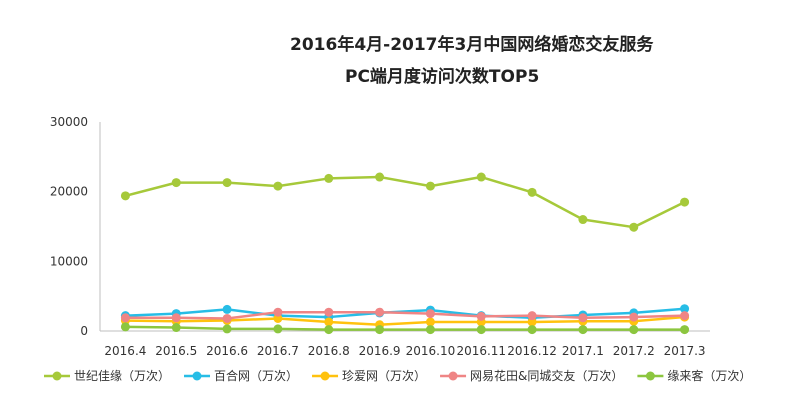  Describe the element at coordinates (546, 375) in the screenshot. I see `legend-label: 网易花田&同城交友（万次）` at that location.